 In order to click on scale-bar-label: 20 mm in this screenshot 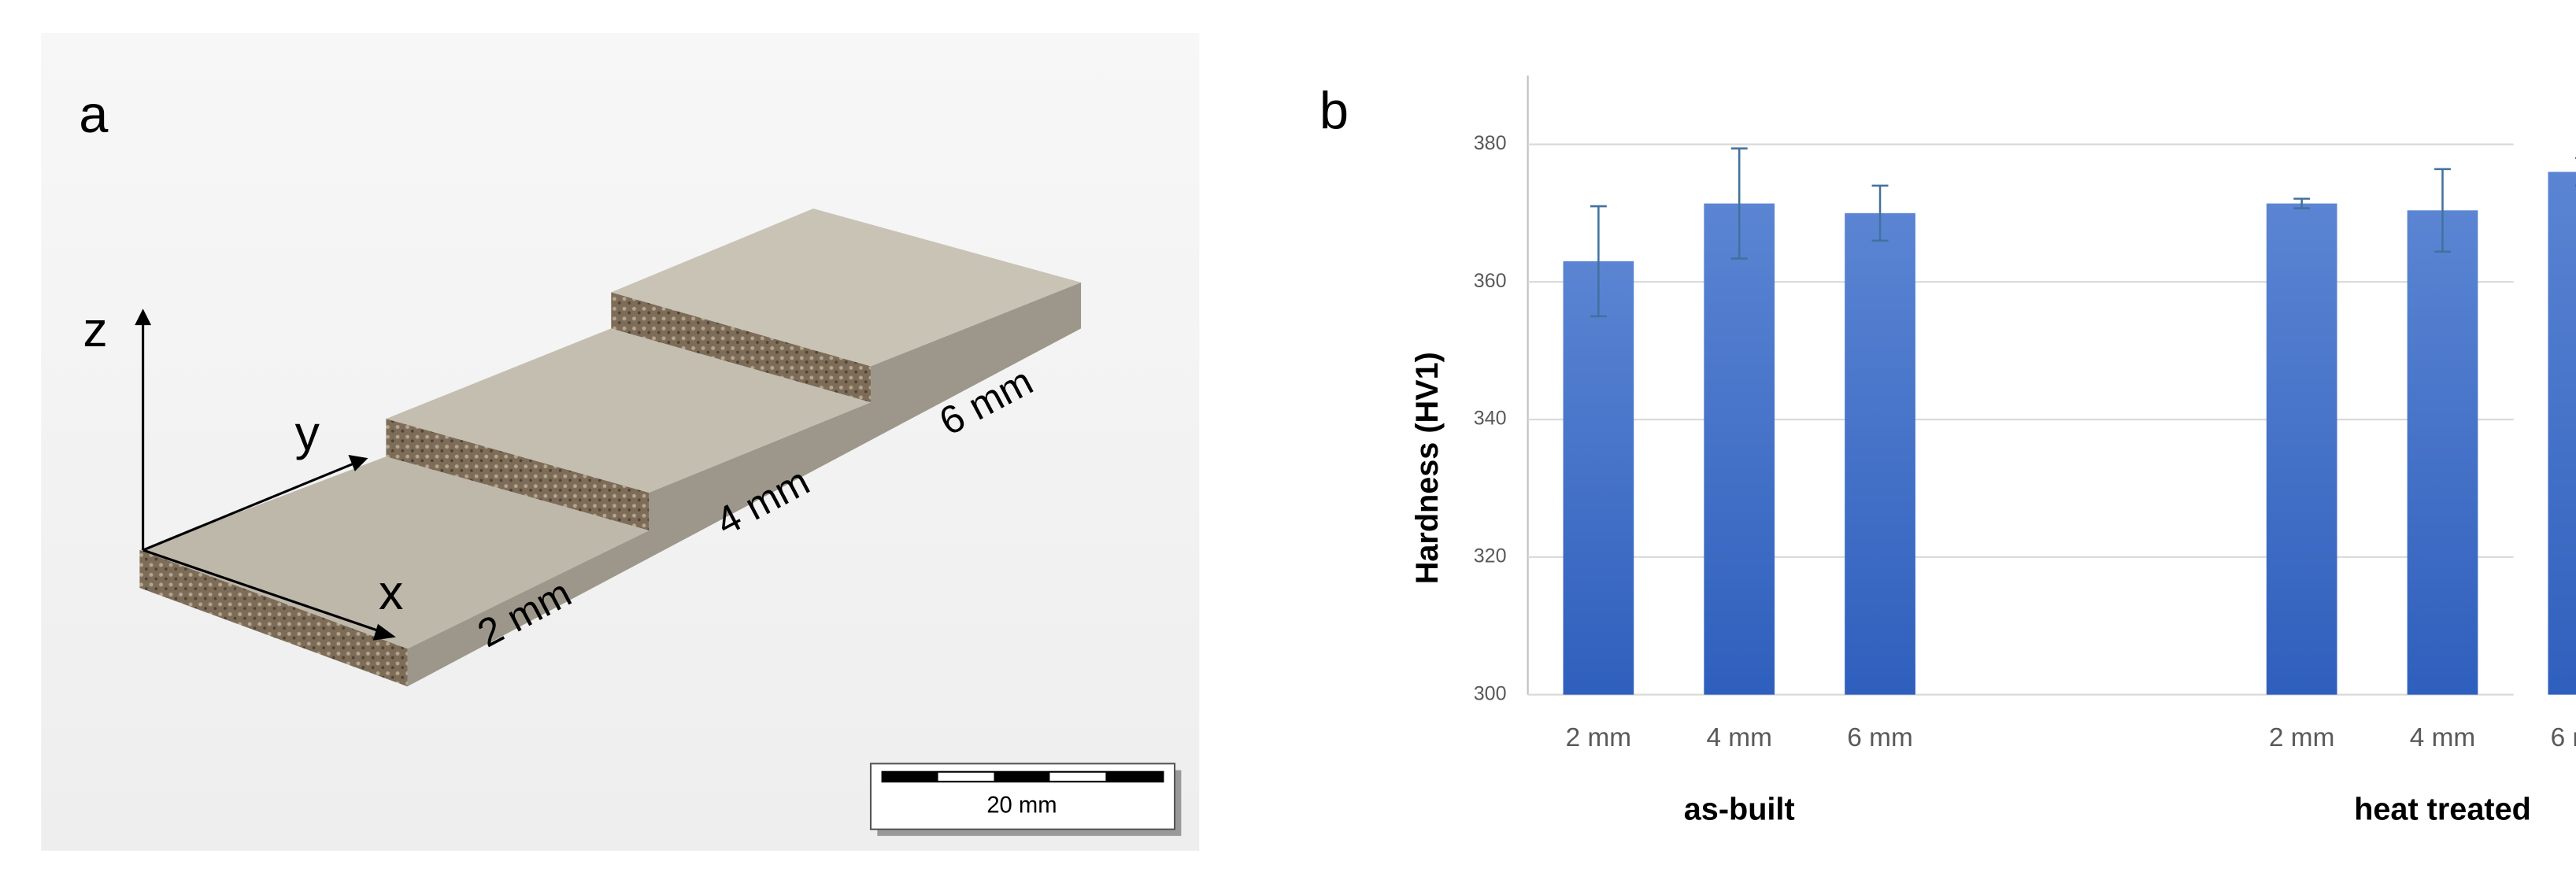, I will do `click(1021, 805)`.